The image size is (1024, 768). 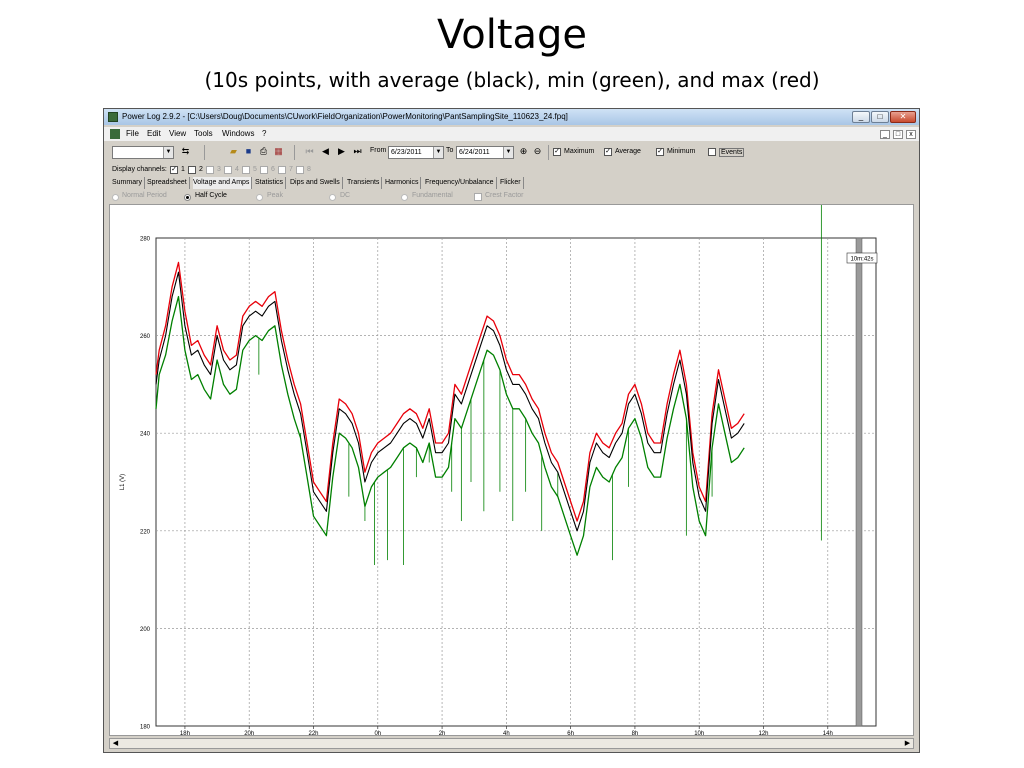 I want to click on tab-spreadsheet: Spreadsheet, so click(x=168, y=183).